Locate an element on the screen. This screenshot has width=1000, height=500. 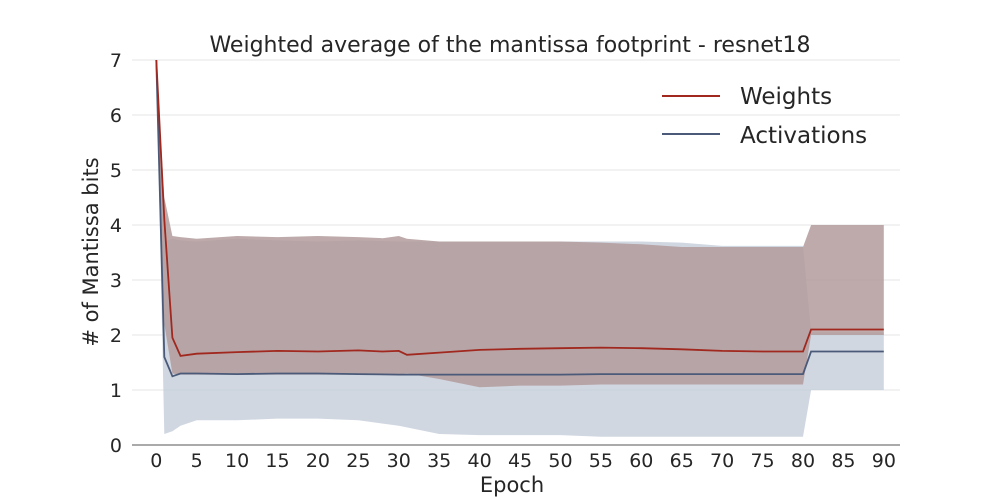
x-tick-label: 55 is located at coordinates (601, 461).